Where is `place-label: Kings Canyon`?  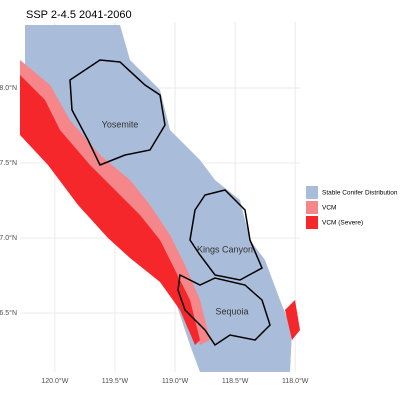 place-label: Kings Canyon is located at coordinates (225, 249).